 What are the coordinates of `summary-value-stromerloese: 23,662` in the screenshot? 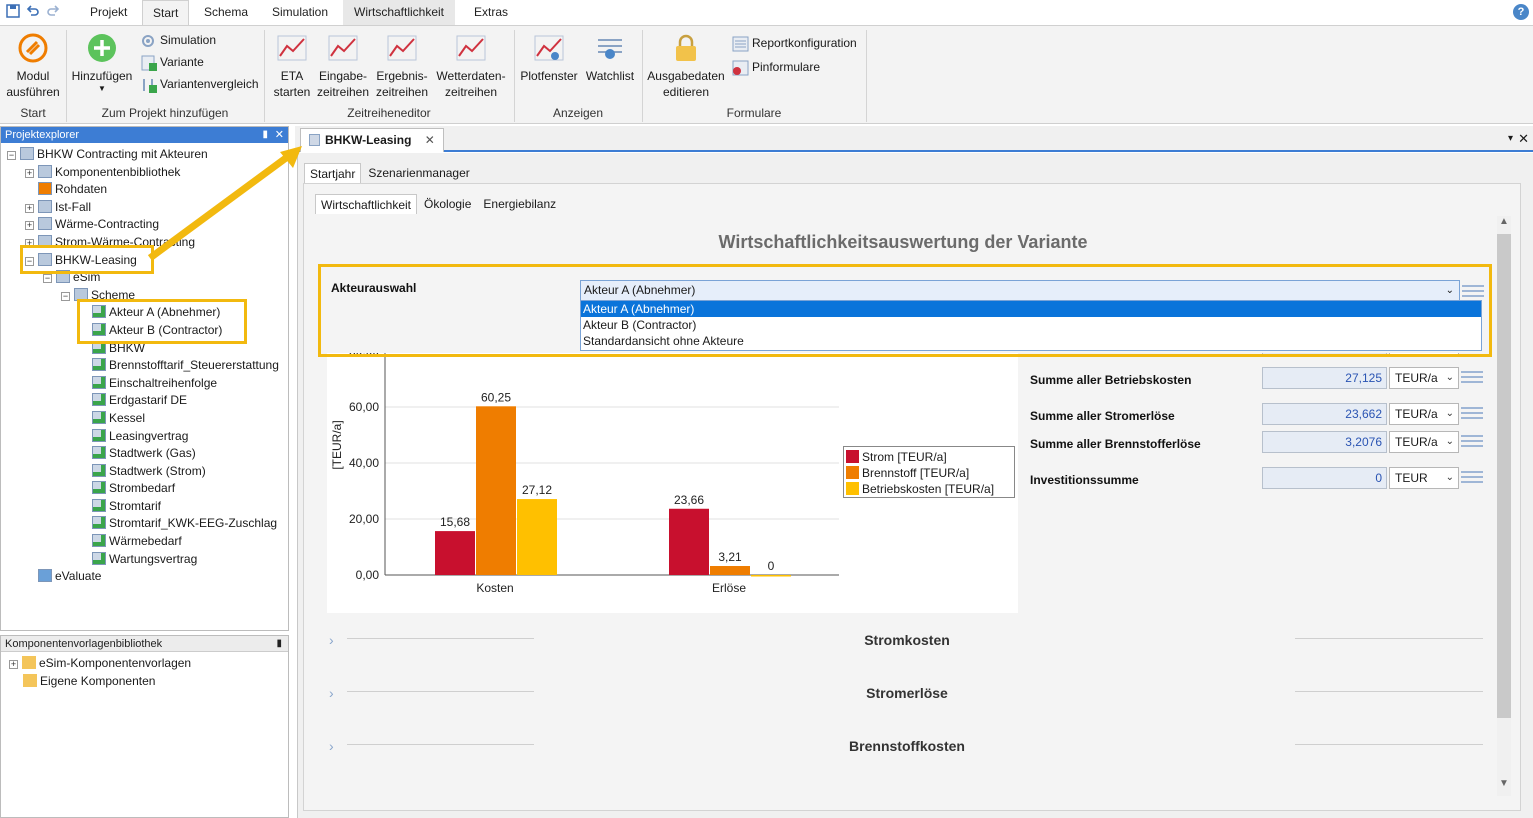 It's located at (1324, 414).